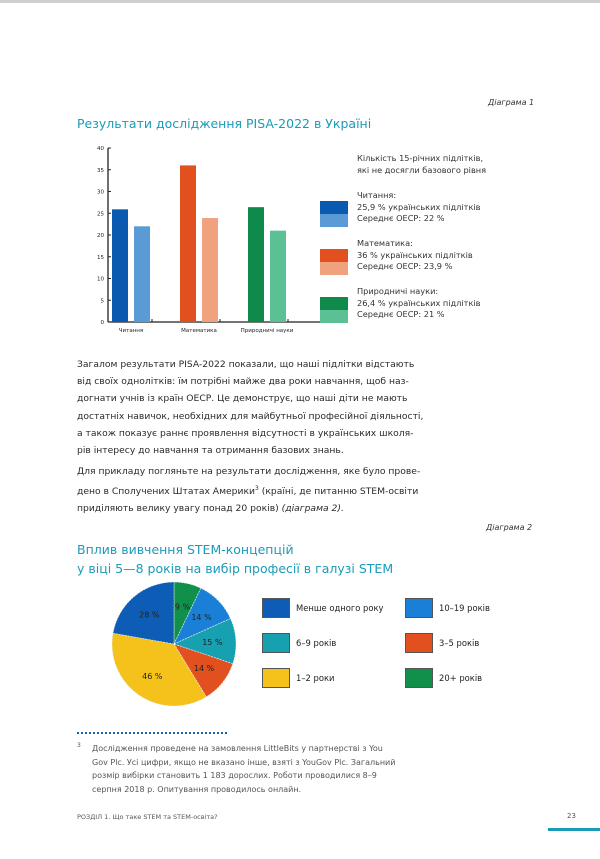 The width and height of the screenshot is (600, 859). What do you see at coordinates (459, 643) in the screenshot?
I see `pie-legend-label: 3–5 років` at bounding box center [459, 643].